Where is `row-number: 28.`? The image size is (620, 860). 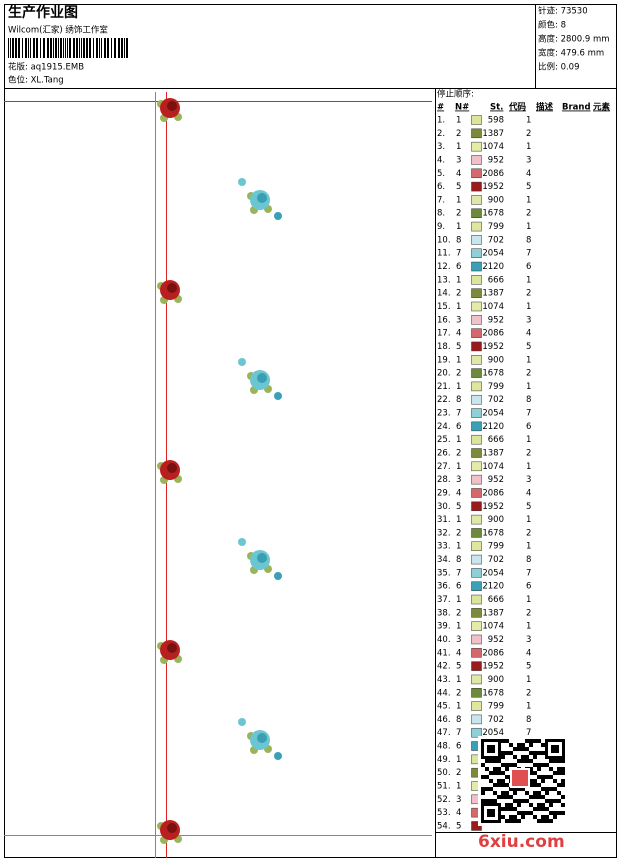 row-number: 28. is located at coordinates (444, 480).